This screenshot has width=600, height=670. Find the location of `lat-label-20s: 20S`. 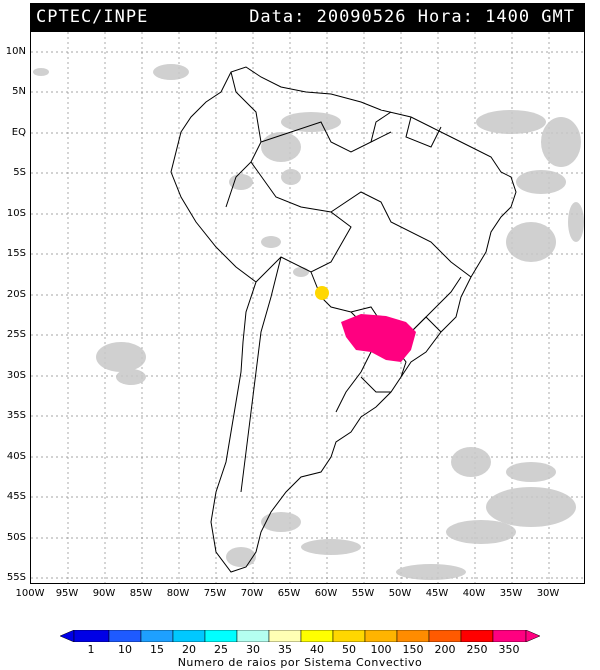

lat-label-20s: 20S is located at coordinates (16, 294).